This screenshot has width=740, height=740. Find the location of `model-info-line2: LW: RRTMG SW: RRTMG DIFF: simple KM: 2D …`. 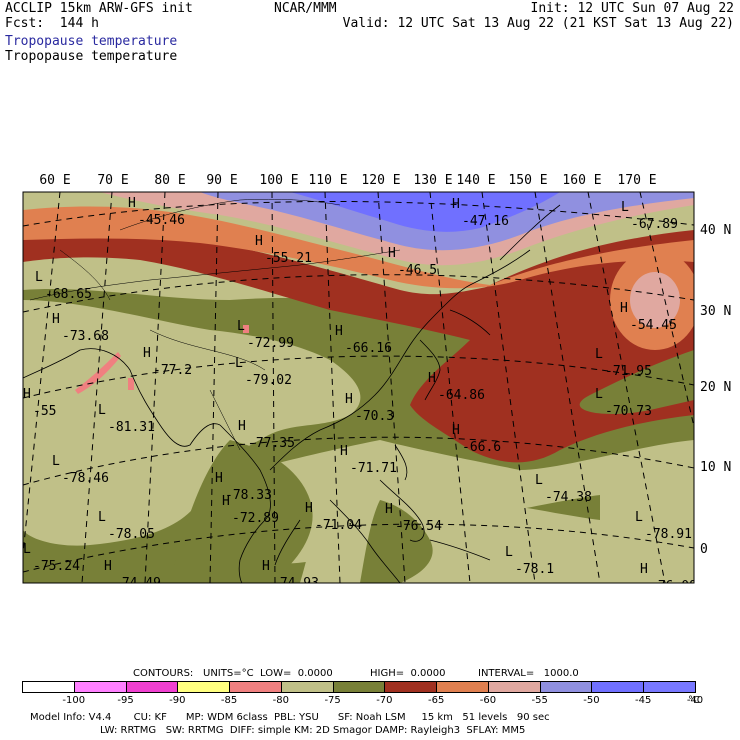

model-info-line2: LW: RRTMG SW: RRTMG DIFF: simple KM: 2D … is located at coordinates (313, 730).